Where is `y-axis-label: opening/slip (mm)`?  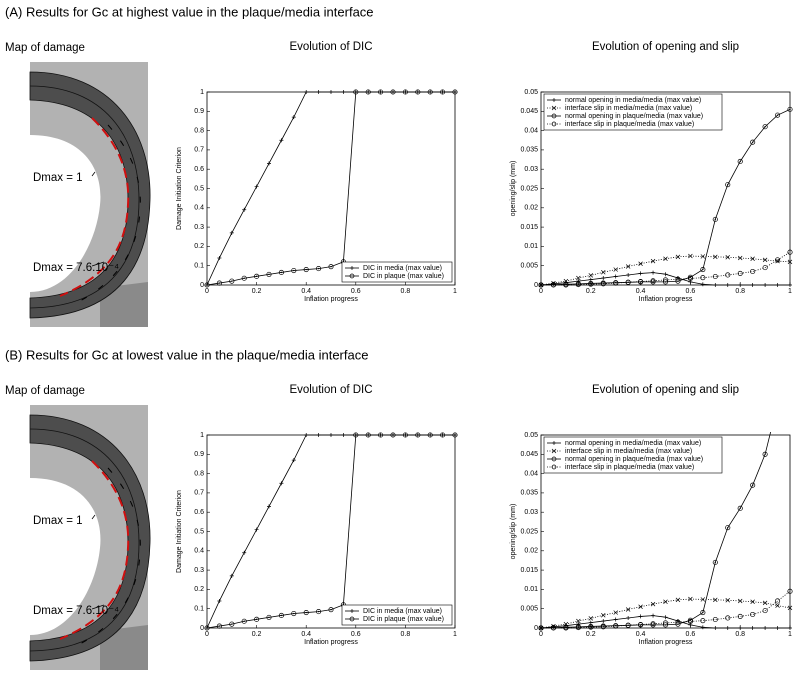
y-axis-label: opening/slip (mm) is located at coordinates (513, 189).